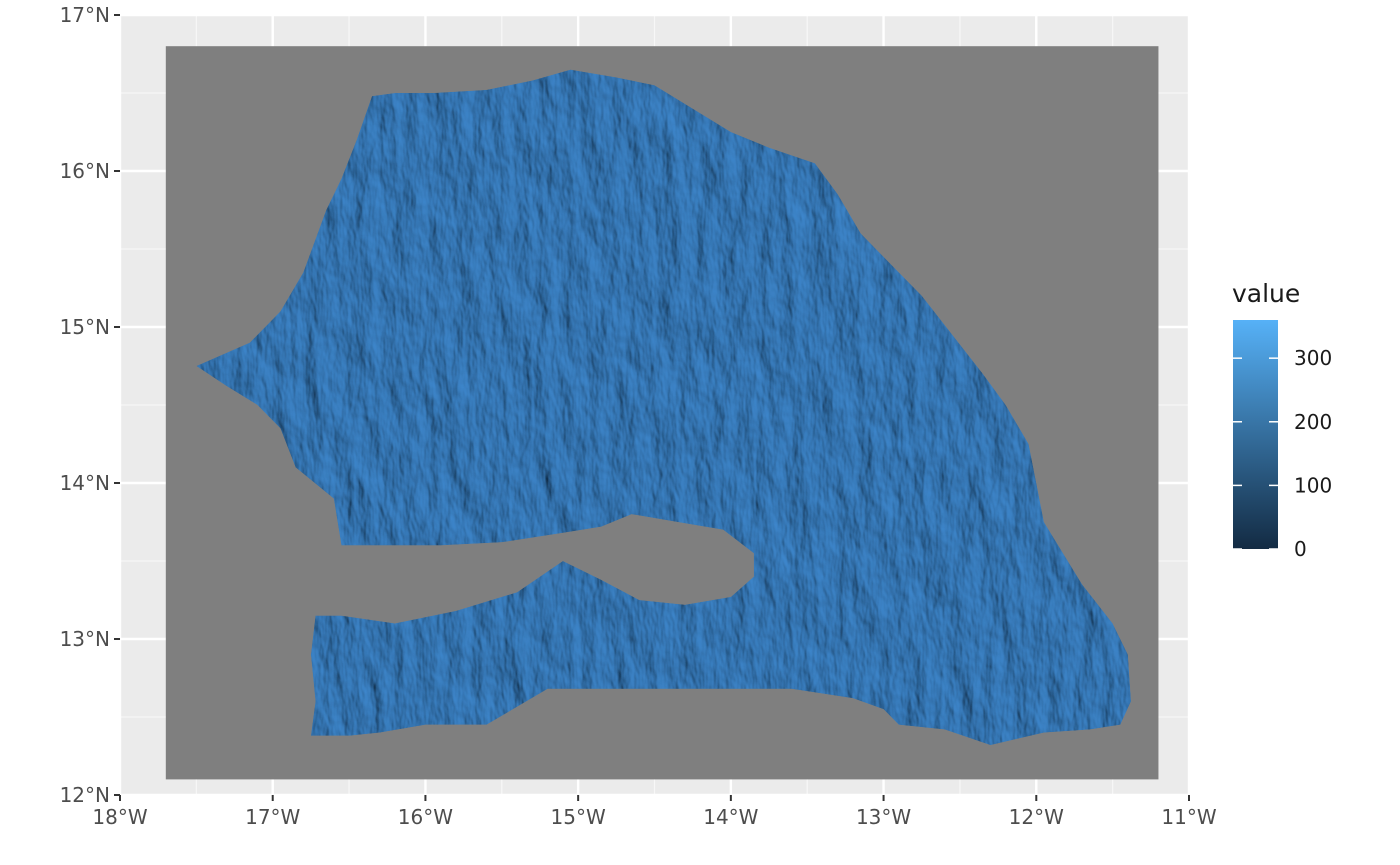 The height and width of the screenshot is (865, 1400). I want to click on x-tick-label: 11°W, so click(1188, 817).